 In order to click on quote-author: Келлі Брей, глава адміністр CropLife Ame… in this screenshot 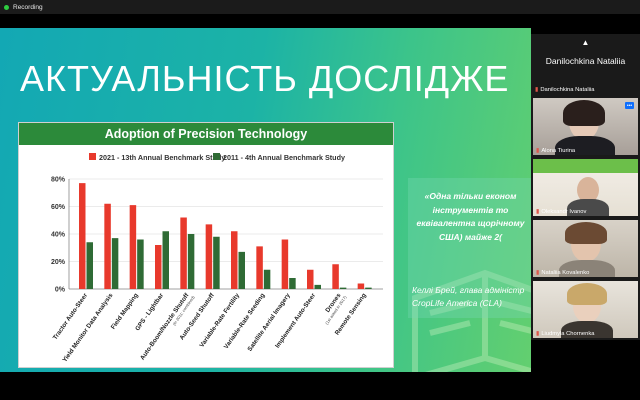, I will do `click(468, 296)`.